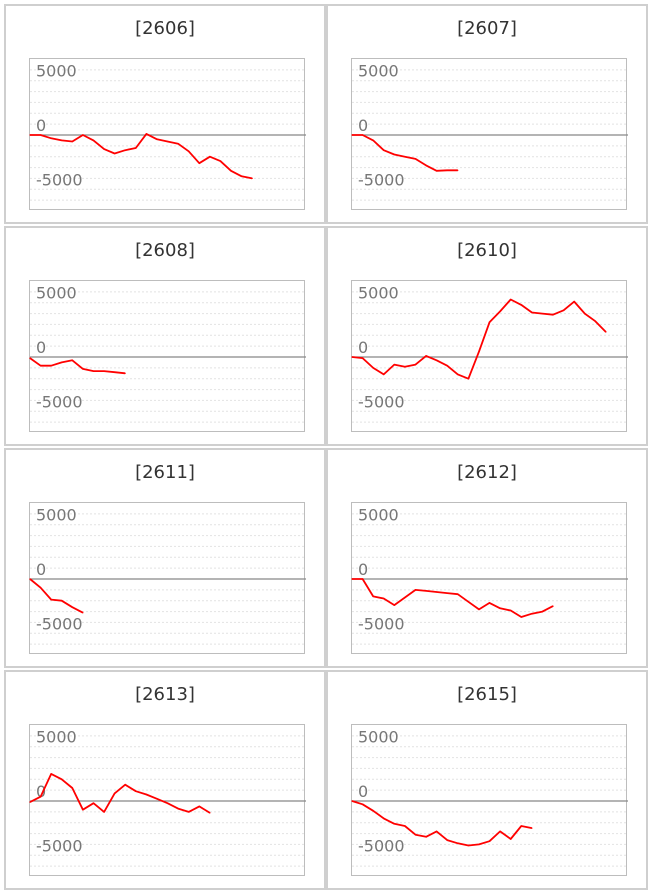 The height and width of the screenshot is (892, 653). I want to click on chart-panel: [2608] 5000 0 -5000, so click(165, 336).